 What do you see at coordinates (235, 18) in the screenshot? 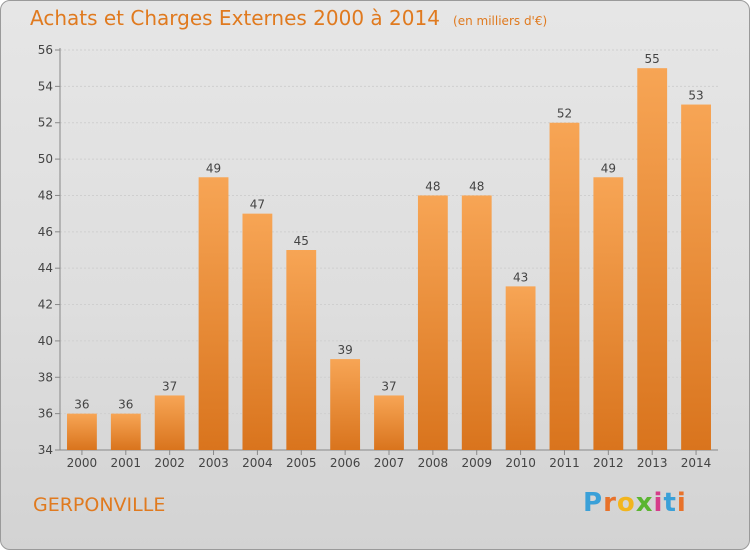
I see `chart-title: Achats et Charges Externes 2000 à 2014` at bounding box center [235, 18].